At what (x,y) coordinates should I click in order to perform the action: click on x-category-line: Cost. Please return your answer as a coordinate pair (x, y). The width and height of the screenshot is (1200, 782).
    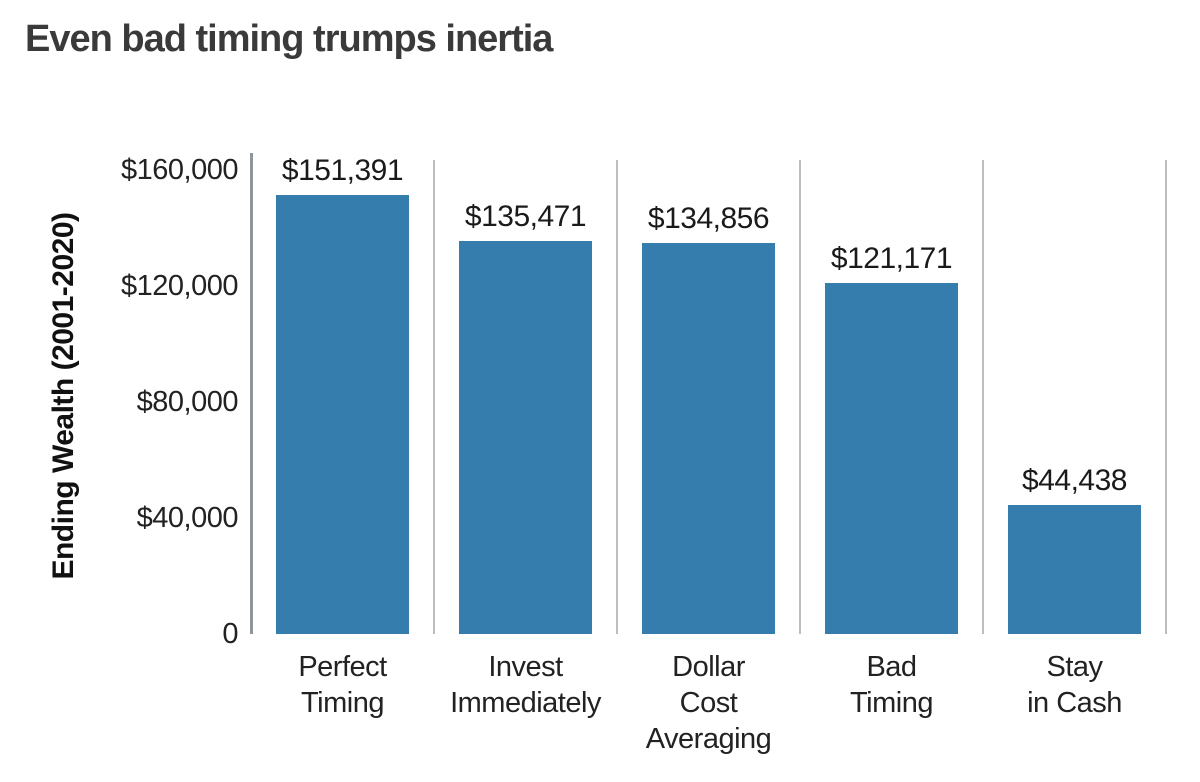
    Looking at the image, I should click on (708, 703).